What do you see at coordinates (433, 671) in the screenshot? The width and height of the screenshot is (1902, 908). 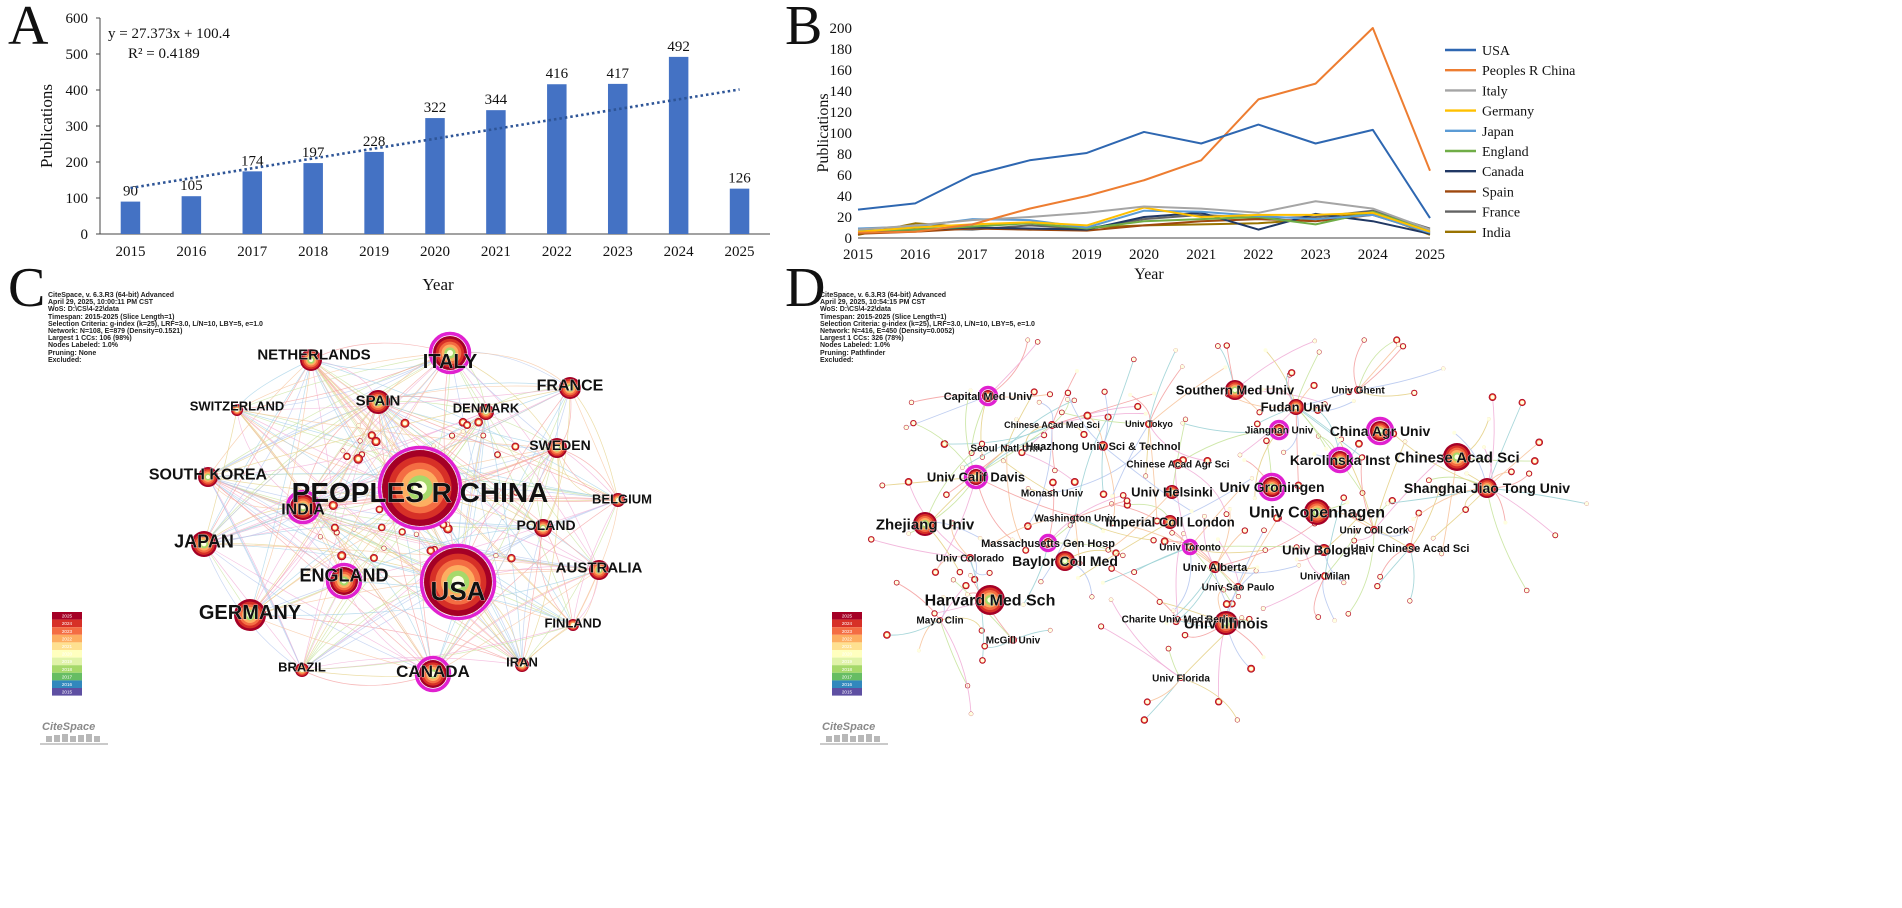 I see `node-label-canada: CANADA` at bounding box center [433, 671].